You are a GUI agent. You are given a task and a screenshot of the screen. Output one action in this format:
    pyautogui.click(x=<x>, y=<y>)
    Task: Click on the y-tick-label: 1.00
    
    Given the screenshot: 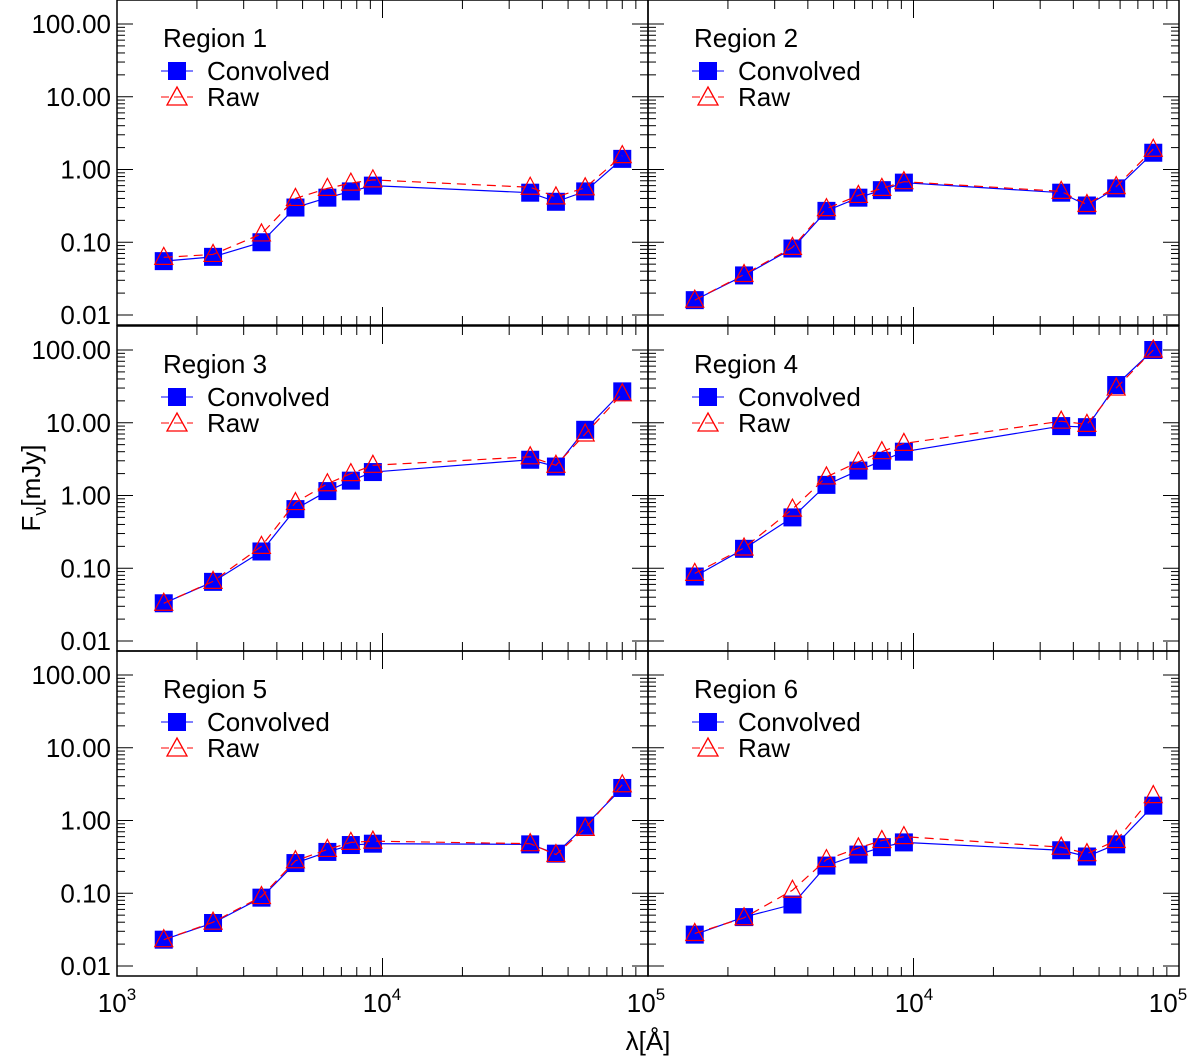 What is the action you would take?
    pyautogui.click(x=85, y=170)
    